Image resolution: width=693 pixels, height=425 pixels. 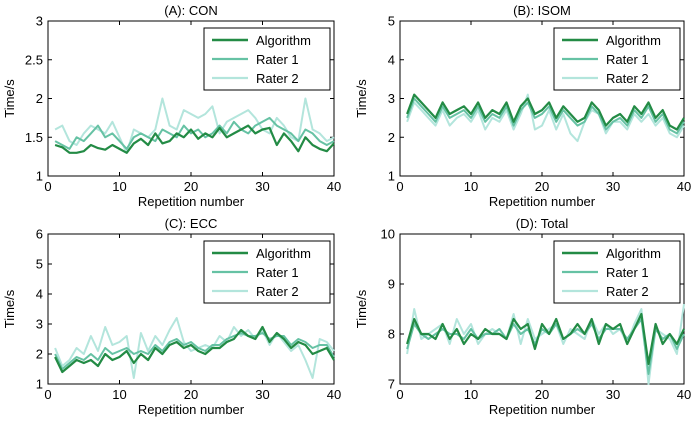 I want to click on chart-title: (C): ECC, so click(x=191, y=223).